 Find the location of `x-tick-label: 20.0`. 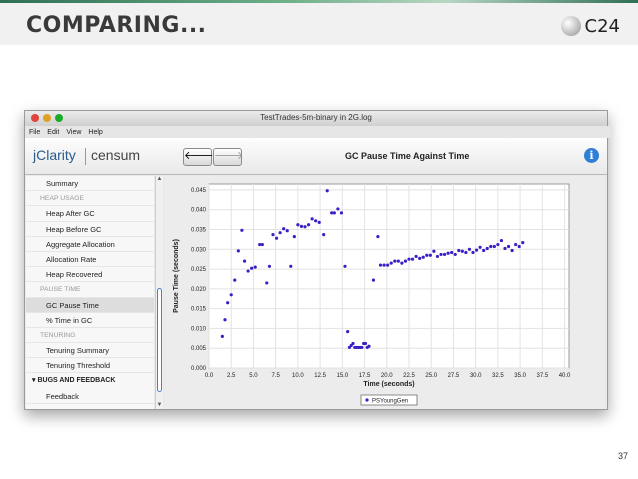

x-tick-label: 20.0 is located at coordinates (387, 376).